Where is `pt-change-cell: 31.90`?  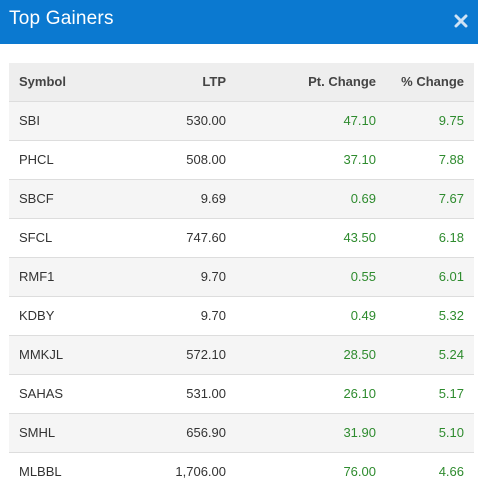 pt-change-cell: 31.90 is located at coordinates (311, 433).